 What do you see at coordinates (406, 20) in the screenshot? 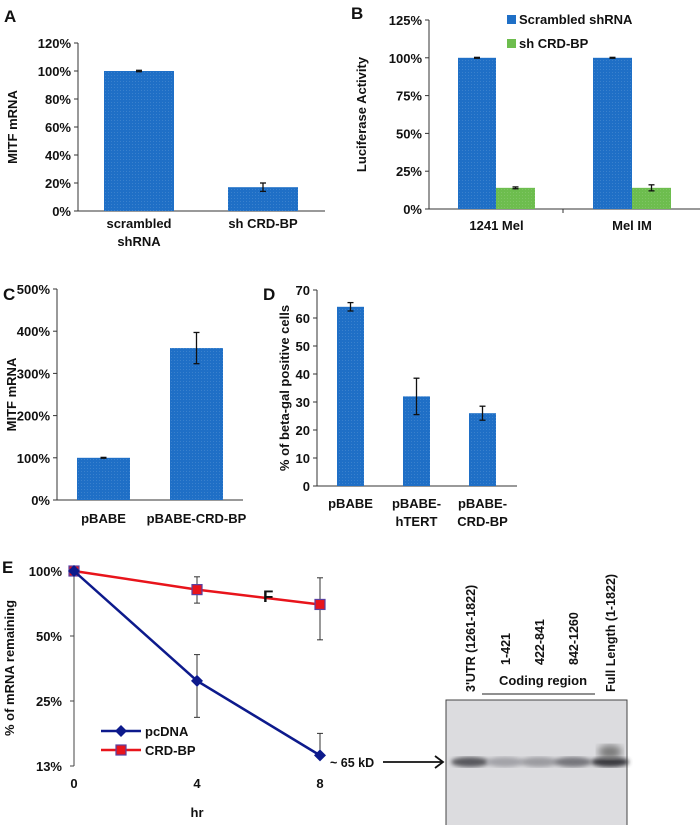
I see `y-tick-label: 125%` at bounding box center [406, 20].